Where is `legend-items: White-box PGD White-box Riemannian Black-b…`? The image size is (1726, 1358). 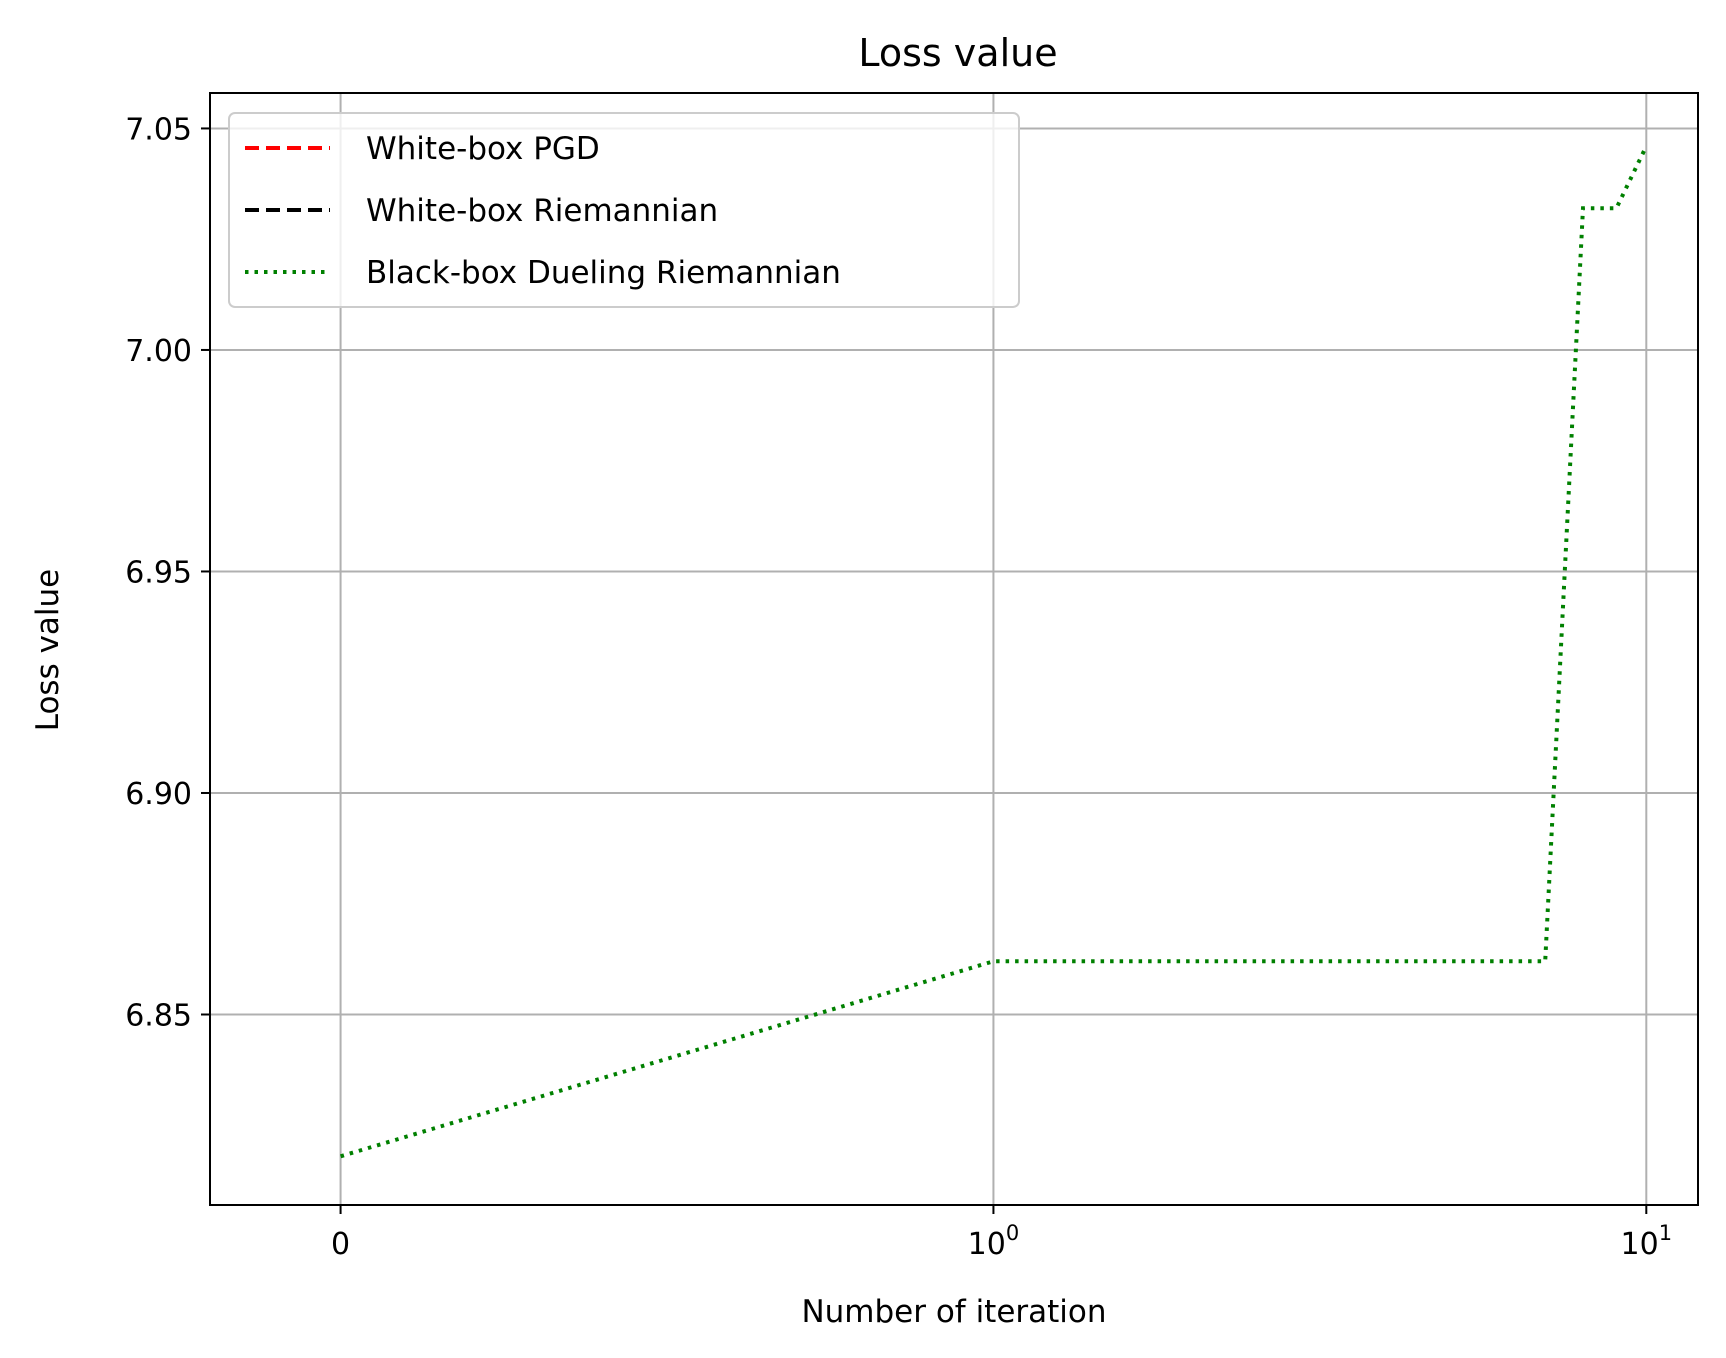
legend-items: White-box PGD White-box Riemannian Black-b… is located at coordinates (543, 211).